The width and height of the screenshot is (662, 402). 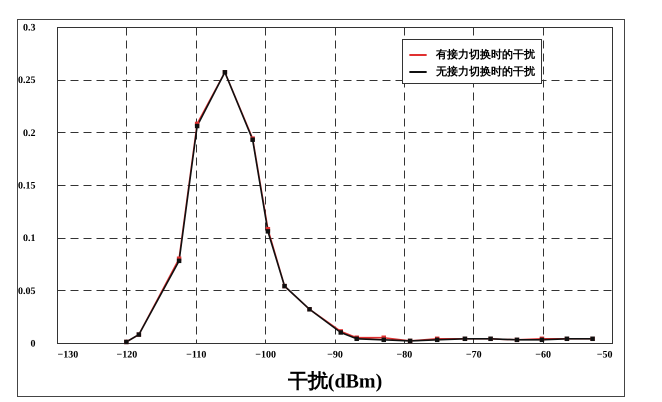 What do you see at coordinates (474, 355) in the screenshot?
I see `x-tick-label: −70` at bounding box center [474, 355].